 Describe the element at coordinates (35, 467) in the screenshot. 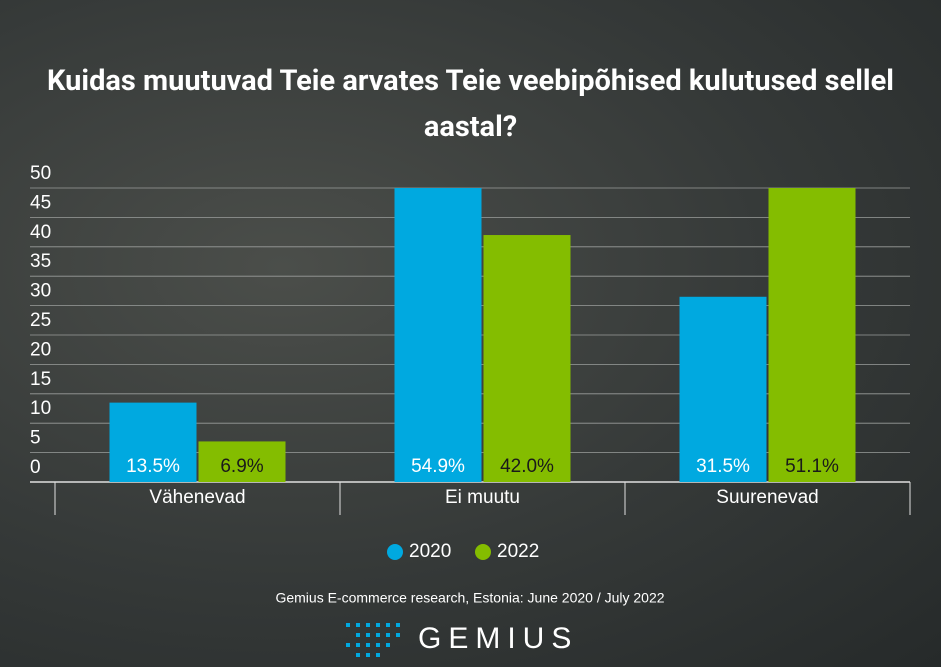

I see `y-tick-label: 0` at that location.